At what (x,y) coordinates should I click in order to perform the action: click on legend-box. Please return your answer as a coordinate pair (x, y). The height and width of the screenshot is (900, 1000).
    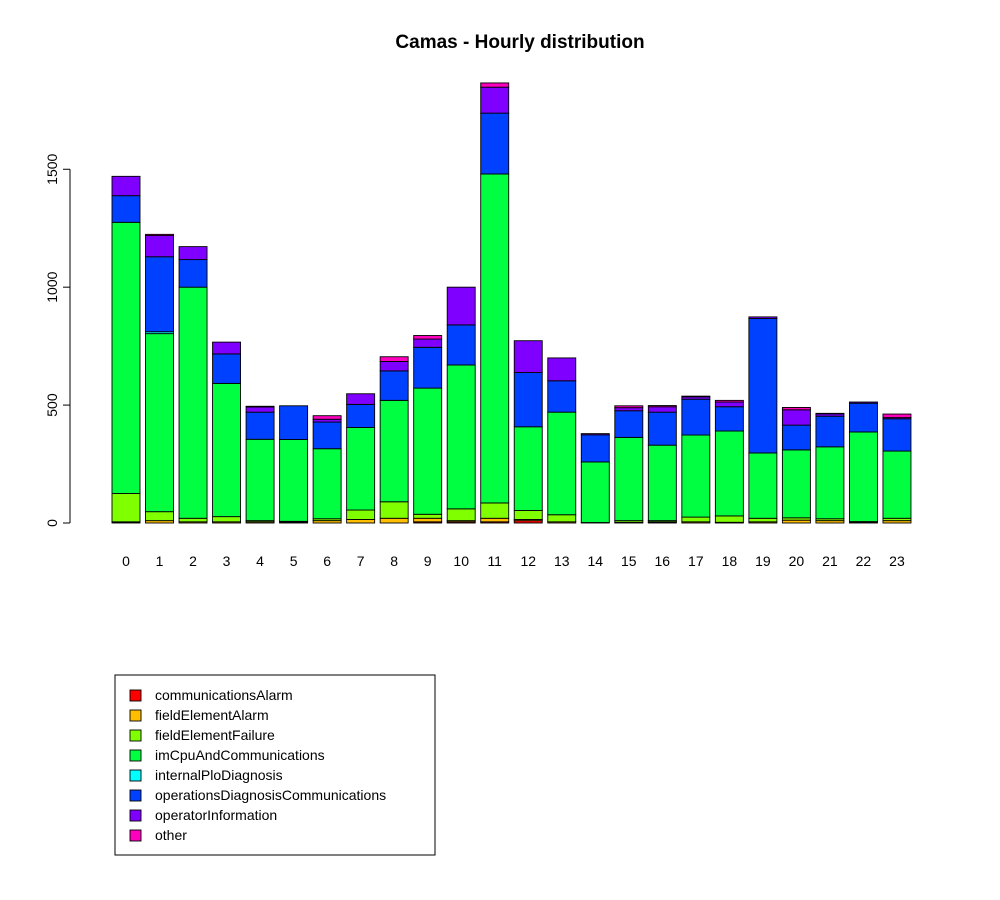
    Looking at the image, I should click on (275, 765).